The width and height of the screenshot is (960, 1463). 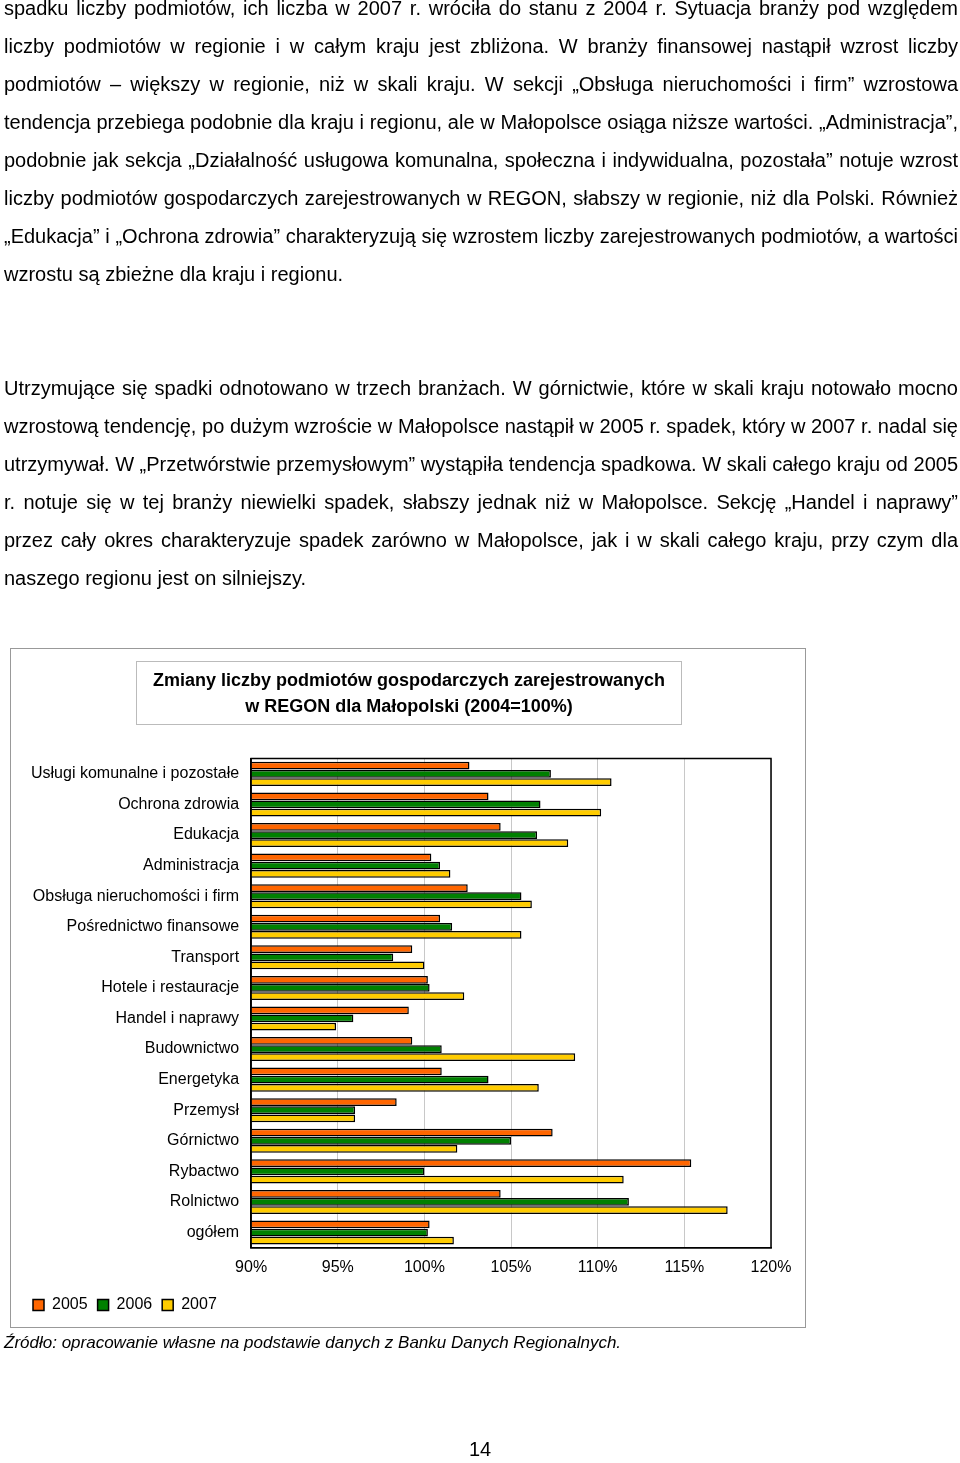 What do you see at coordinates (204, 1170) in the screenshot?
I see `y-tick-label: Rybactwo` at bounding box center [204, 1170].